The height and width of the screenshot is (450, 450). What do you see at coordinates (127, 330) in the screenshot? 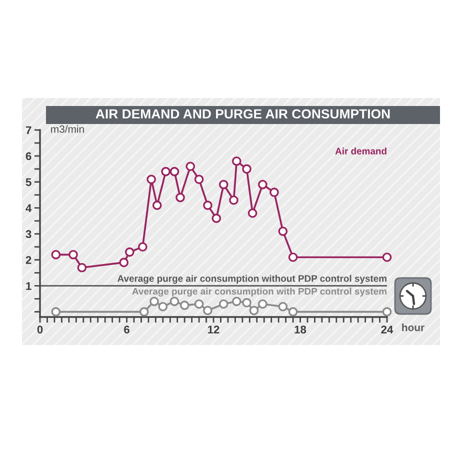
I see `x-tick-label: 6` at bounding box center [127, 330].